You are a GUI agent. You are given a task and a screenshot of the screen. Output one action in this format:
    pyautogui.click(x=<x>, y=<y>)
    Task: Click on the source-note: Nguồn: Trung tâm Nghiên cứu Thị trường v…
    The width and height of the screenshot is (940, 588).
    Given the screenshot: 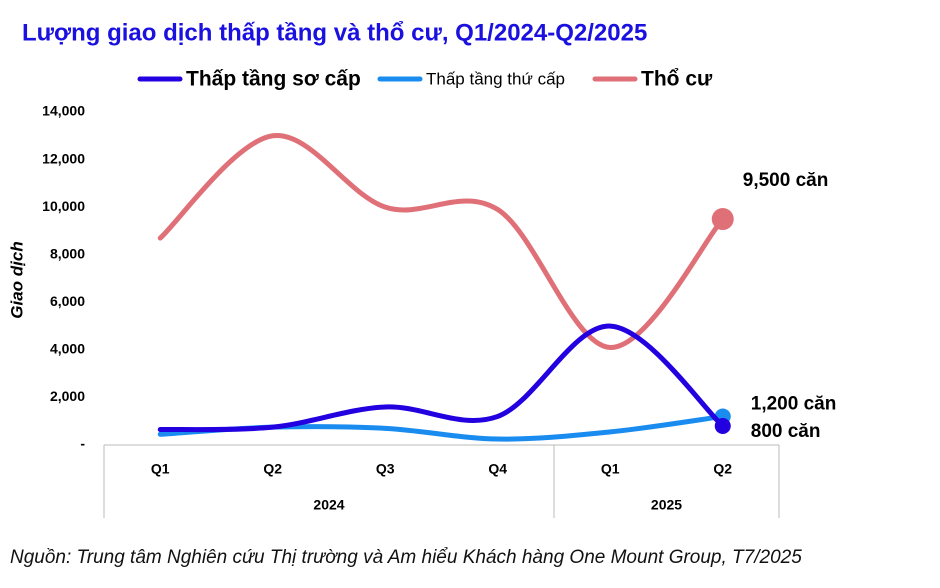 What is the action you would take?
    pyautogui.click(x=406, y=557)
    